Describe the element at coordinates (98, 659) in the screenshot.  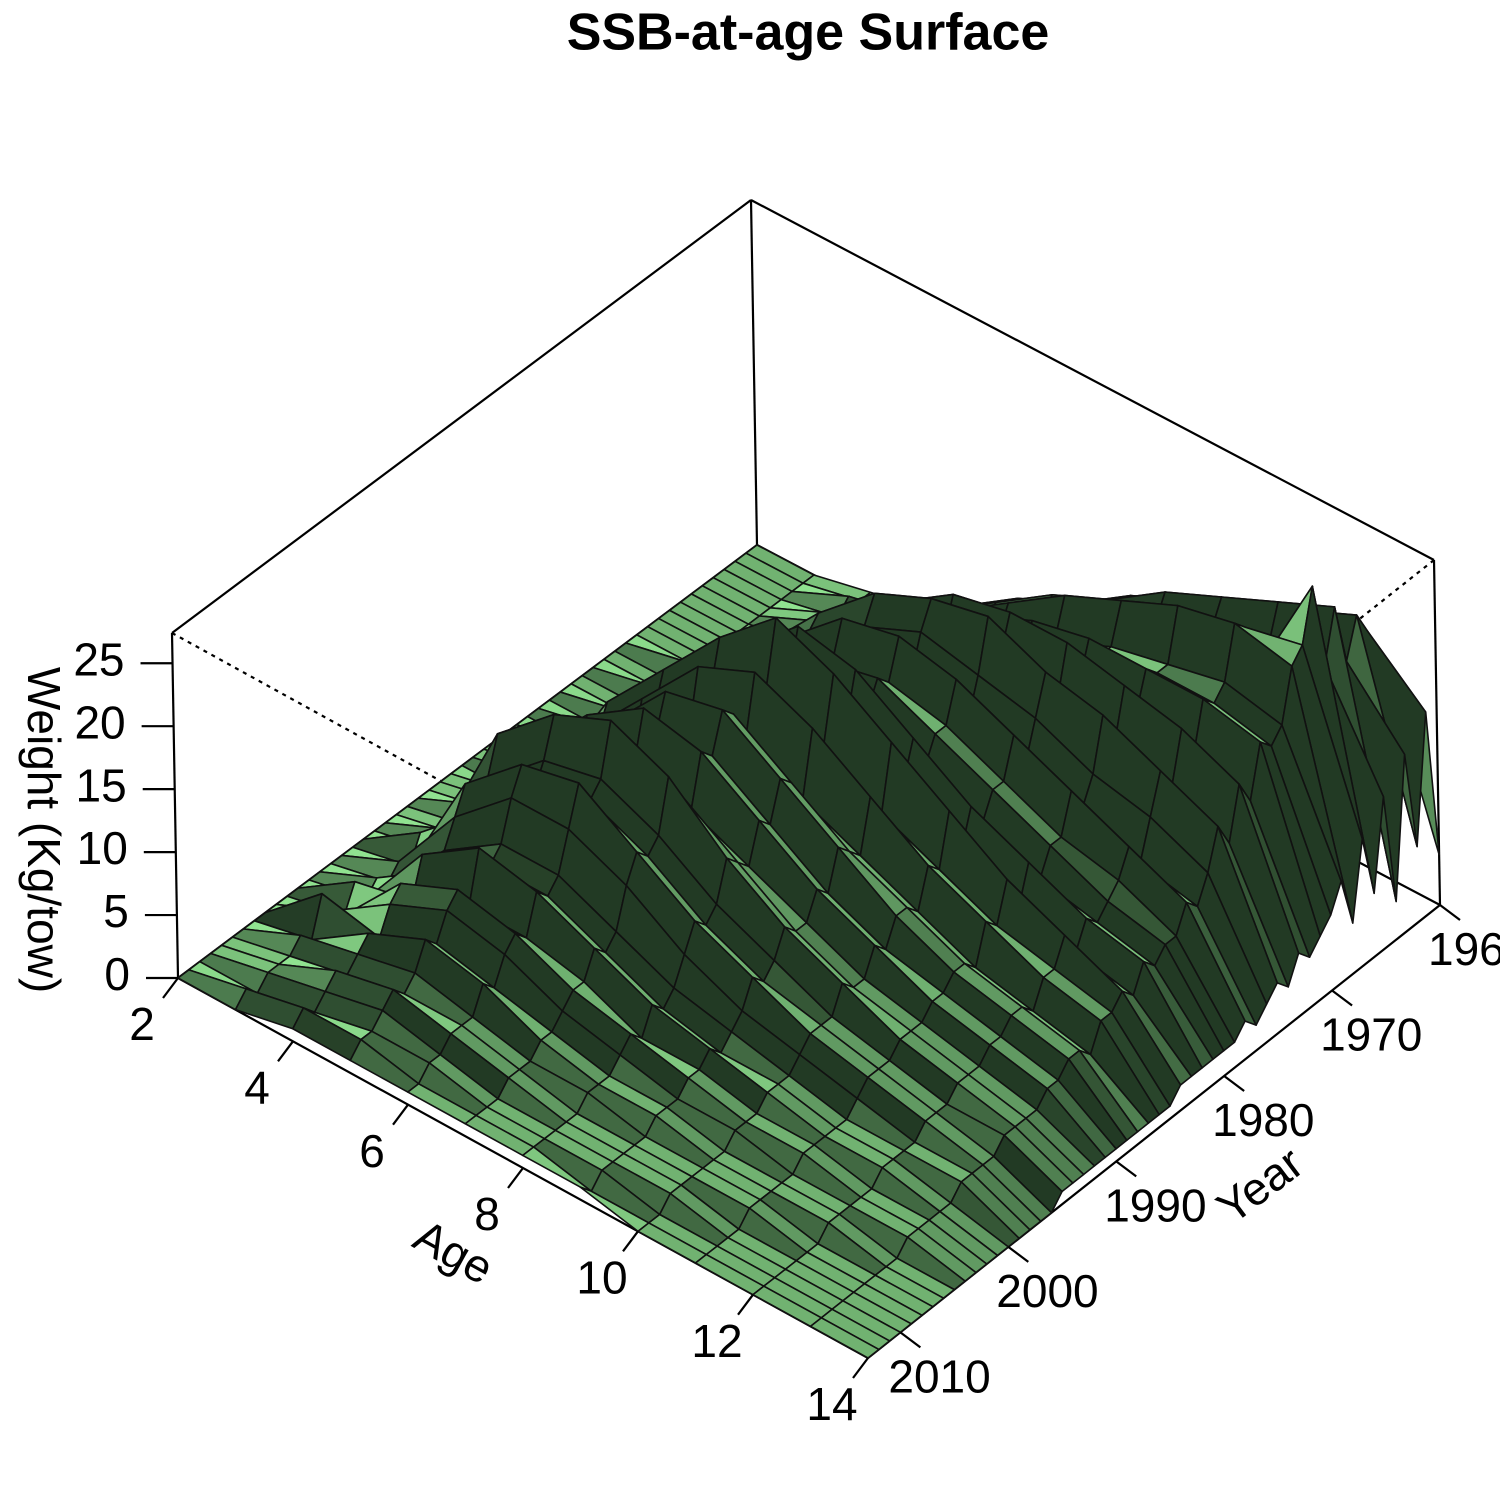
I see `z-tick-label: 25` at that location.